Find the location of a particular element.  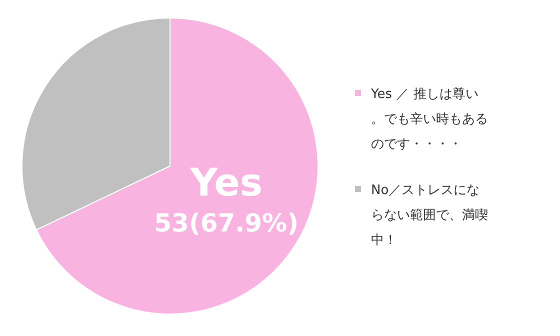

legend-label: Yes ／ 推しは尊い。でも辛い時もあるのです・・・・ is located at coordinates (429, 119).